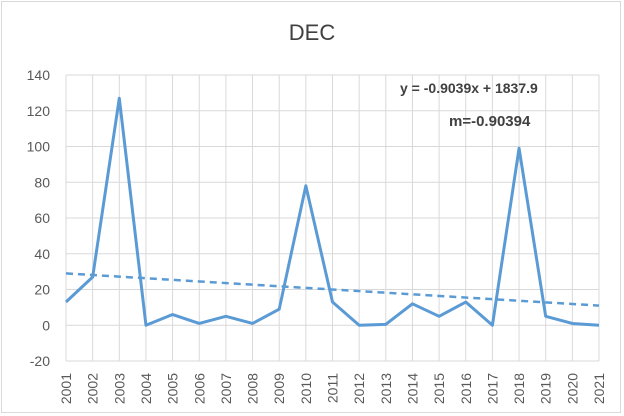 The width and height of the screenshot is (624, 416). I want to click on x-tick-label: 2020, so click(572, 388).